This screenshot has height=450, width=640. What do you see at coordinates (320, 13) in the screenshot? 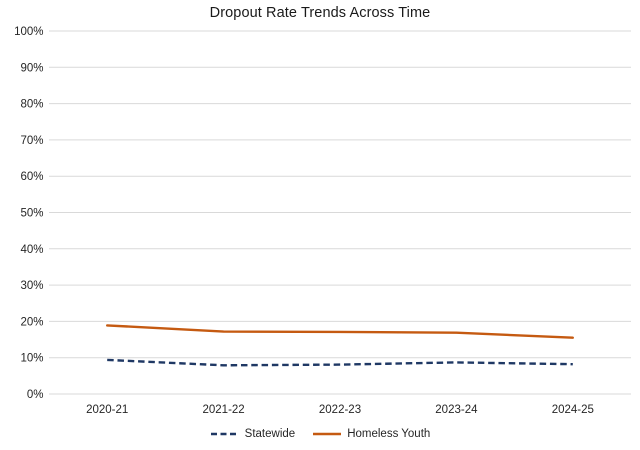
I see `chart-title: Dropout Rate Trends Across Time` at bounding box center [320, 13].